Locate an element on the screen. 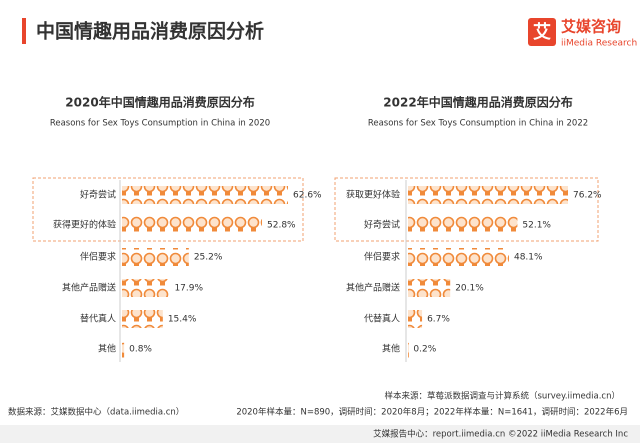 The width and height of the screenshot is (640, 443). logo-cn: 艾媒咨询 is located at coordinates (591, 27).